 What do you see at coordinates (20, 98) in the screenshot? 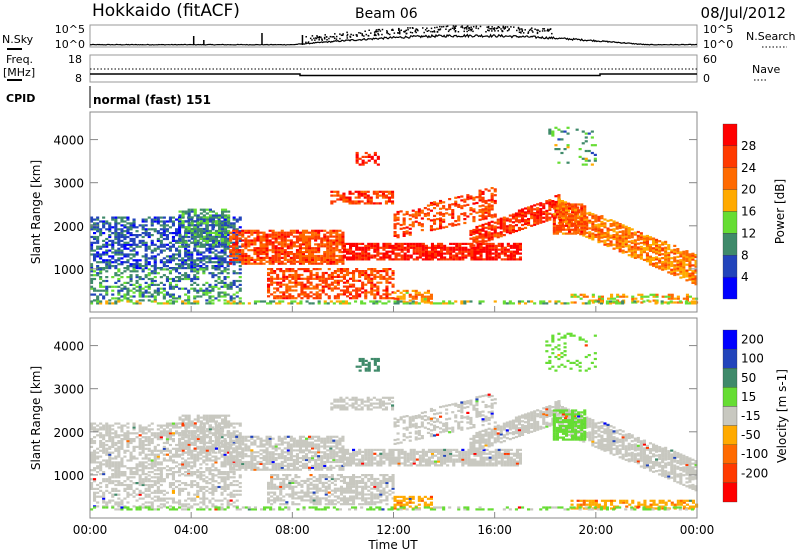
I see `cpid-label: CPID` at bounding box center [20, 98].